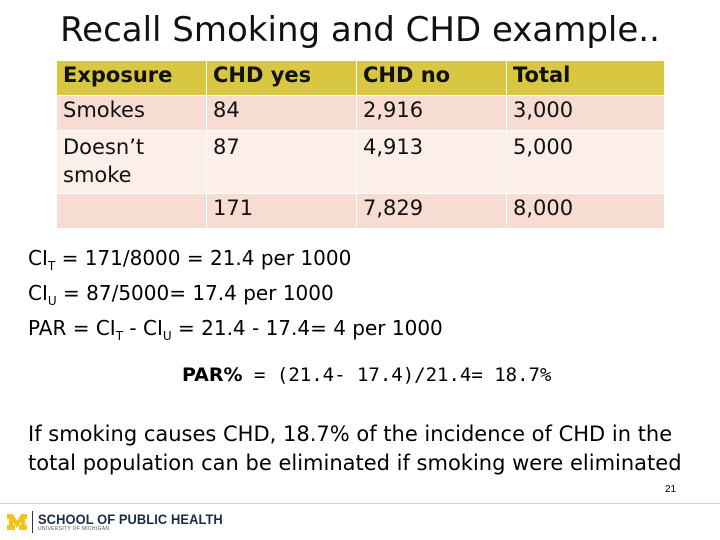 The image size is (720, 540). I want to click on table-row: 171 7,829 8,000, so click(360, 211).